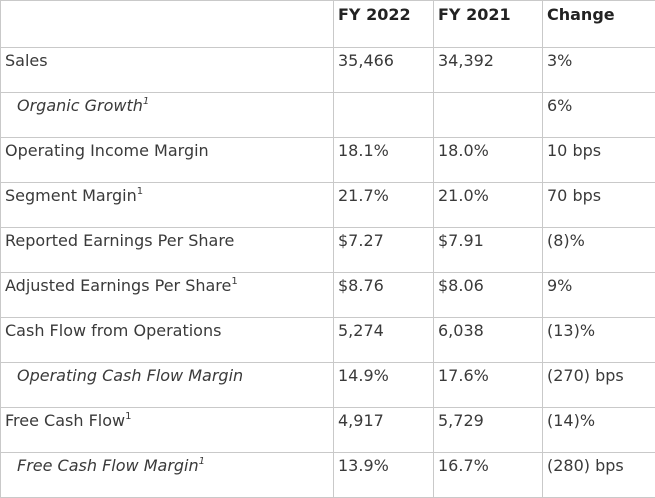 The image size is (655, 498). What do you see at coordinates (384, 115) in the screenshot?
I see `fy2022-value-cell` at bounding box center [384, 115].